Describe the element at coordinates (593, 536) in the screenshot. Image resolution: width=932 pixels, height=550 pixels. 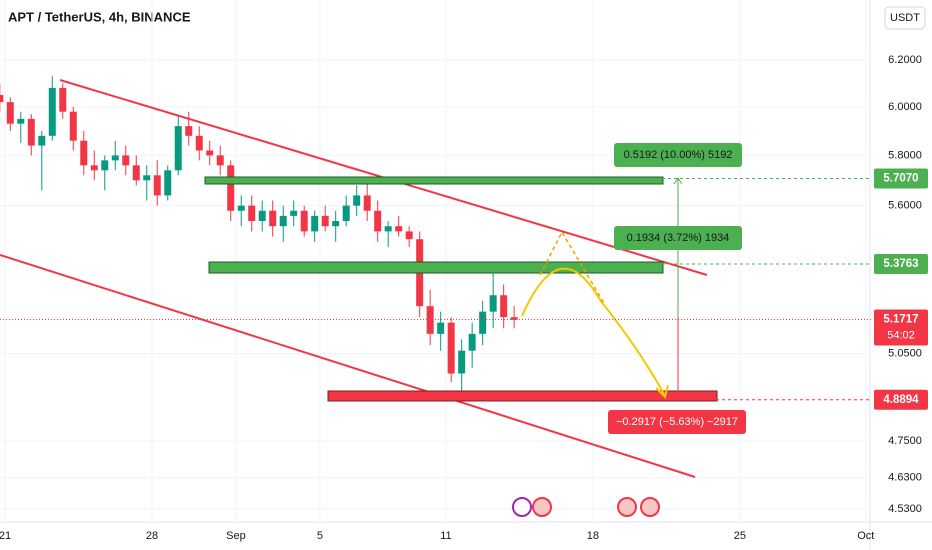
I see `x-tick-label: 18` at that location.